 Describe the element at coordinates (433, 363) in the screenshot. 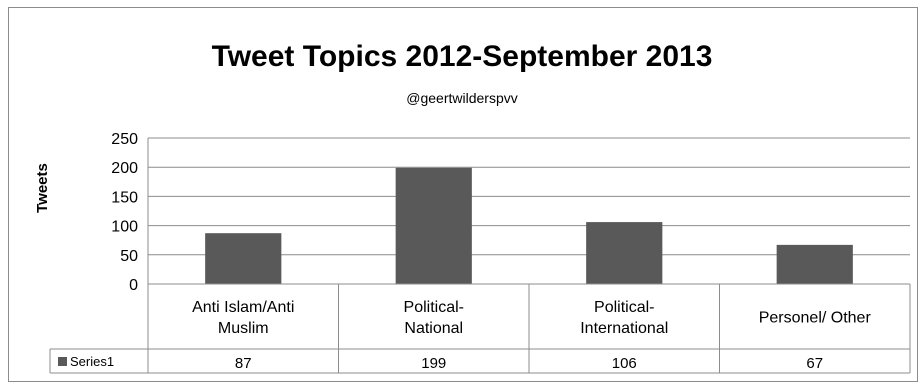

I see `data-table-value: 199` at that location.